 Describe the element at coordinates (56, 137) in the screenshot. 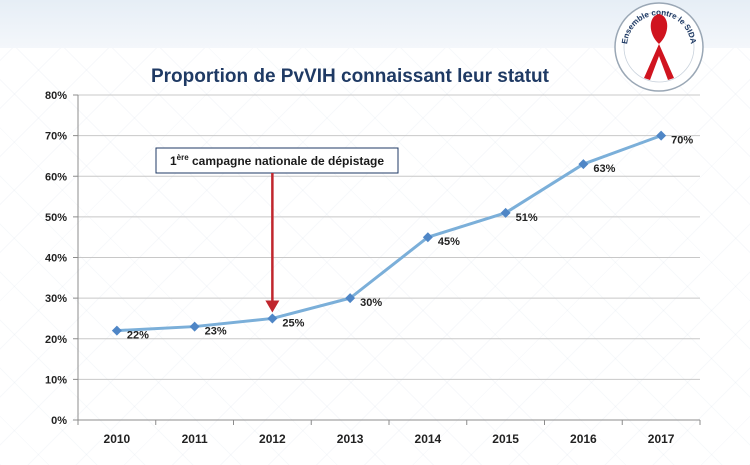

I see `y-tick-label: 70%` at that location.